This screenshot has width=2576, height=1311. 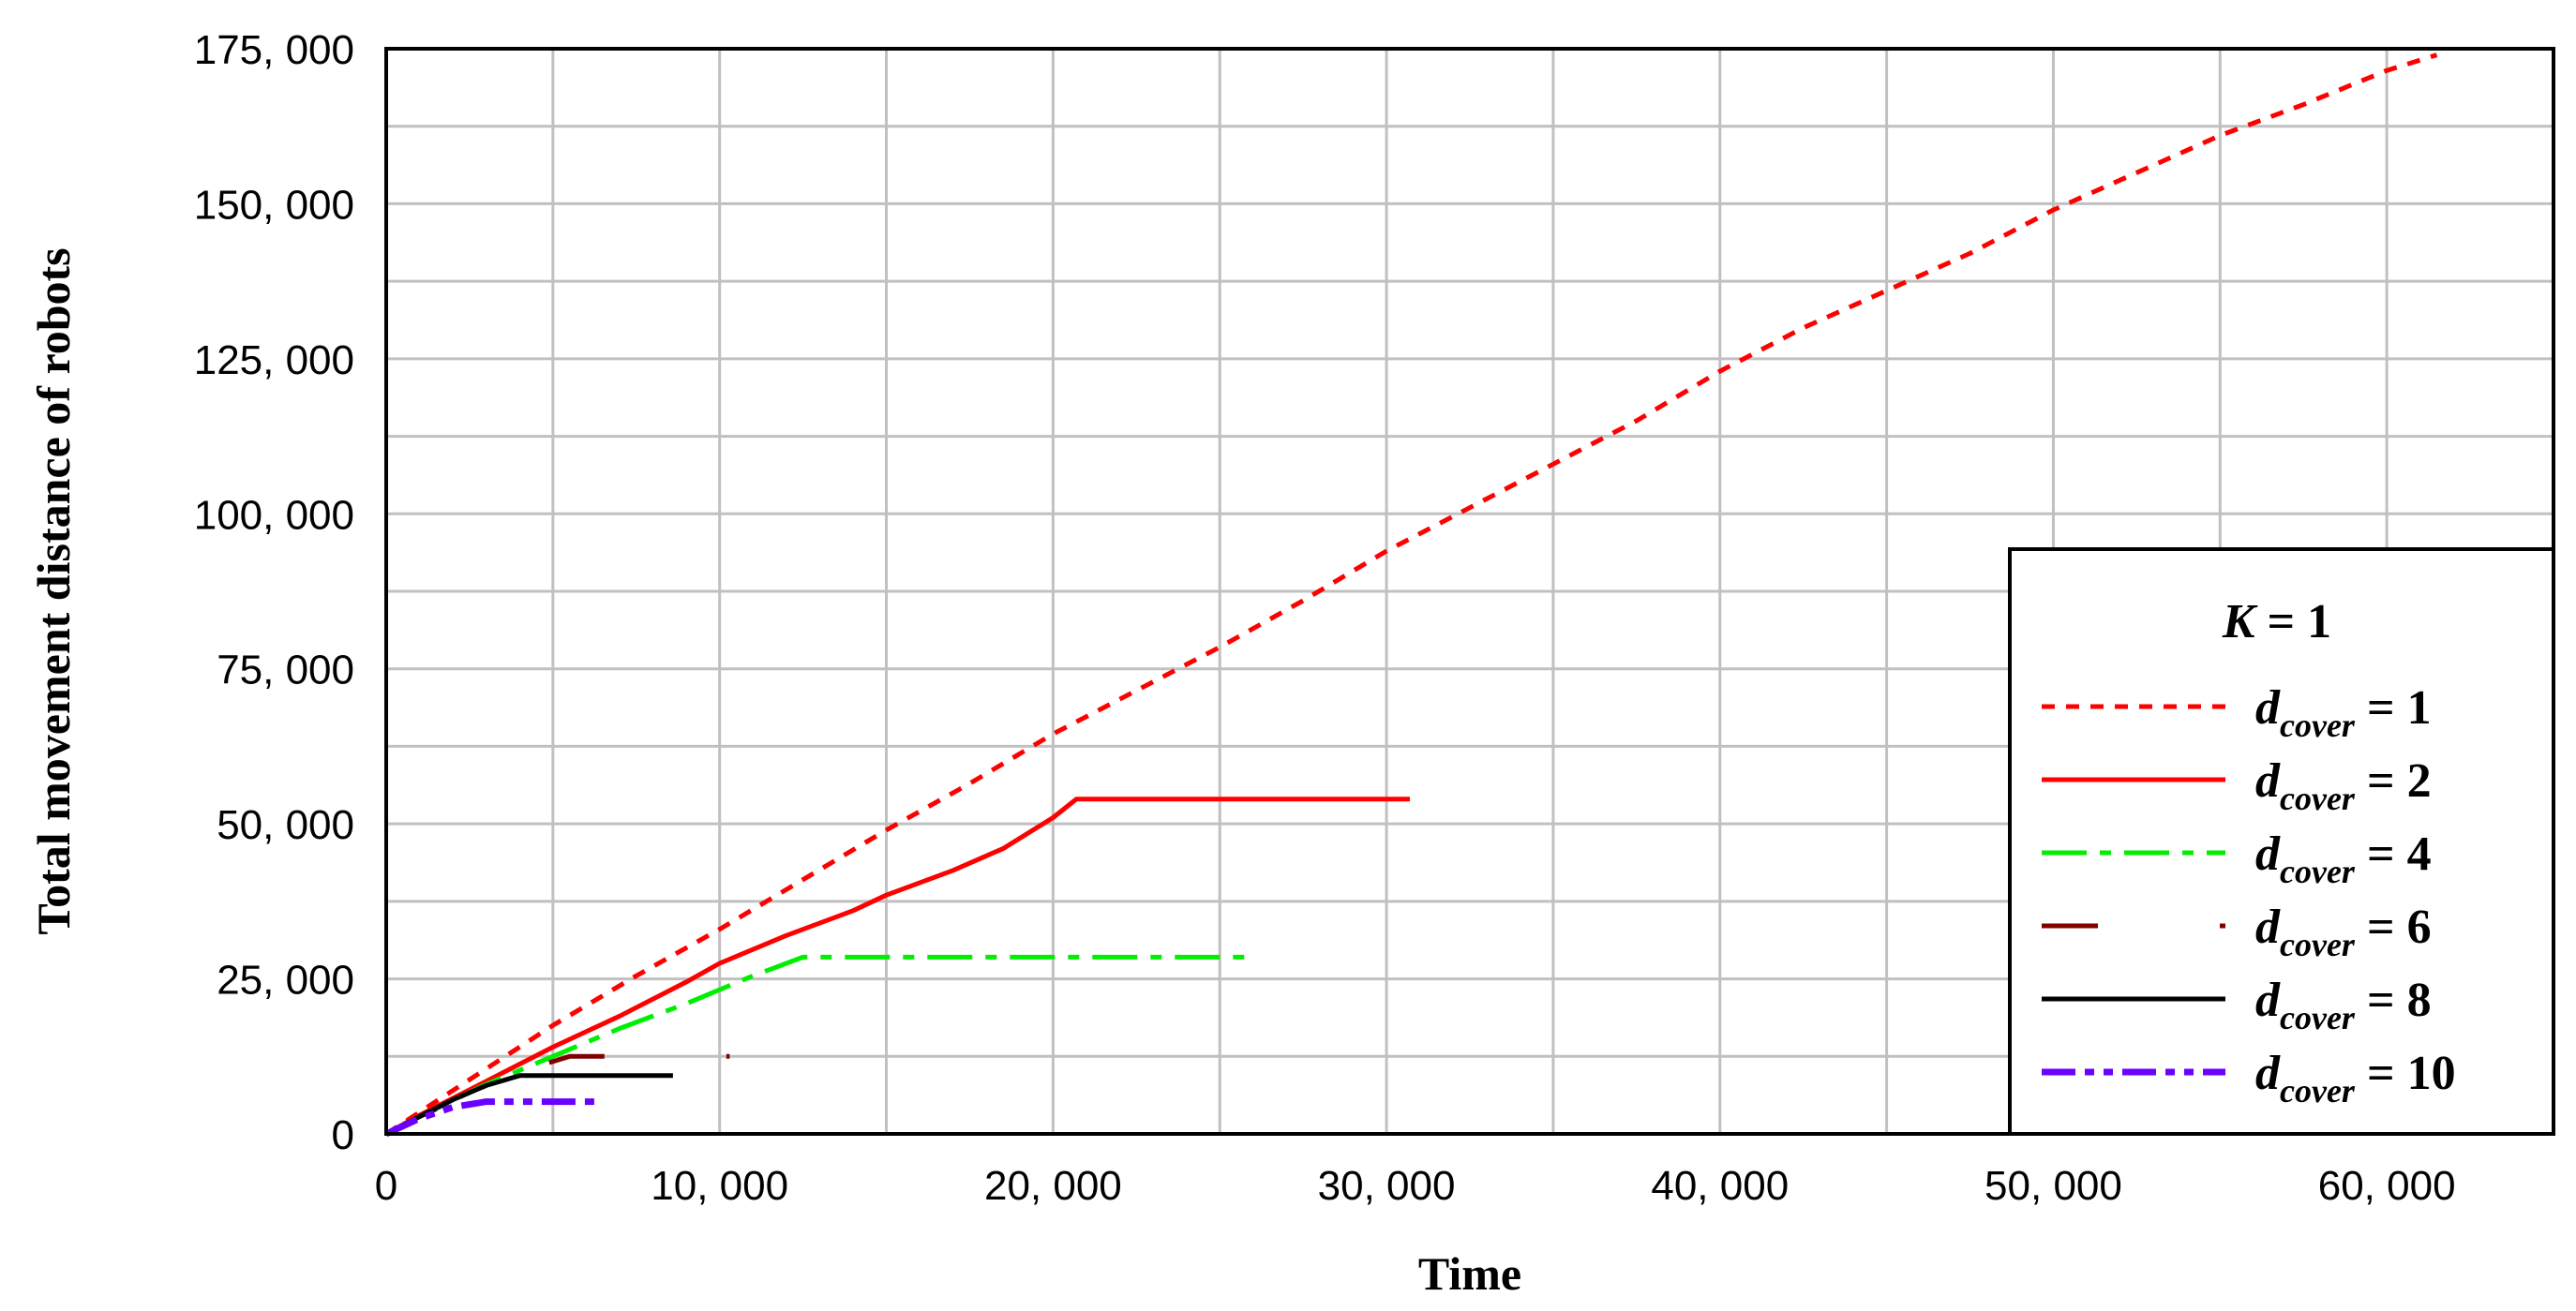 I want to click on y-tick-label: 100, 000, so click(x=274, y=515).